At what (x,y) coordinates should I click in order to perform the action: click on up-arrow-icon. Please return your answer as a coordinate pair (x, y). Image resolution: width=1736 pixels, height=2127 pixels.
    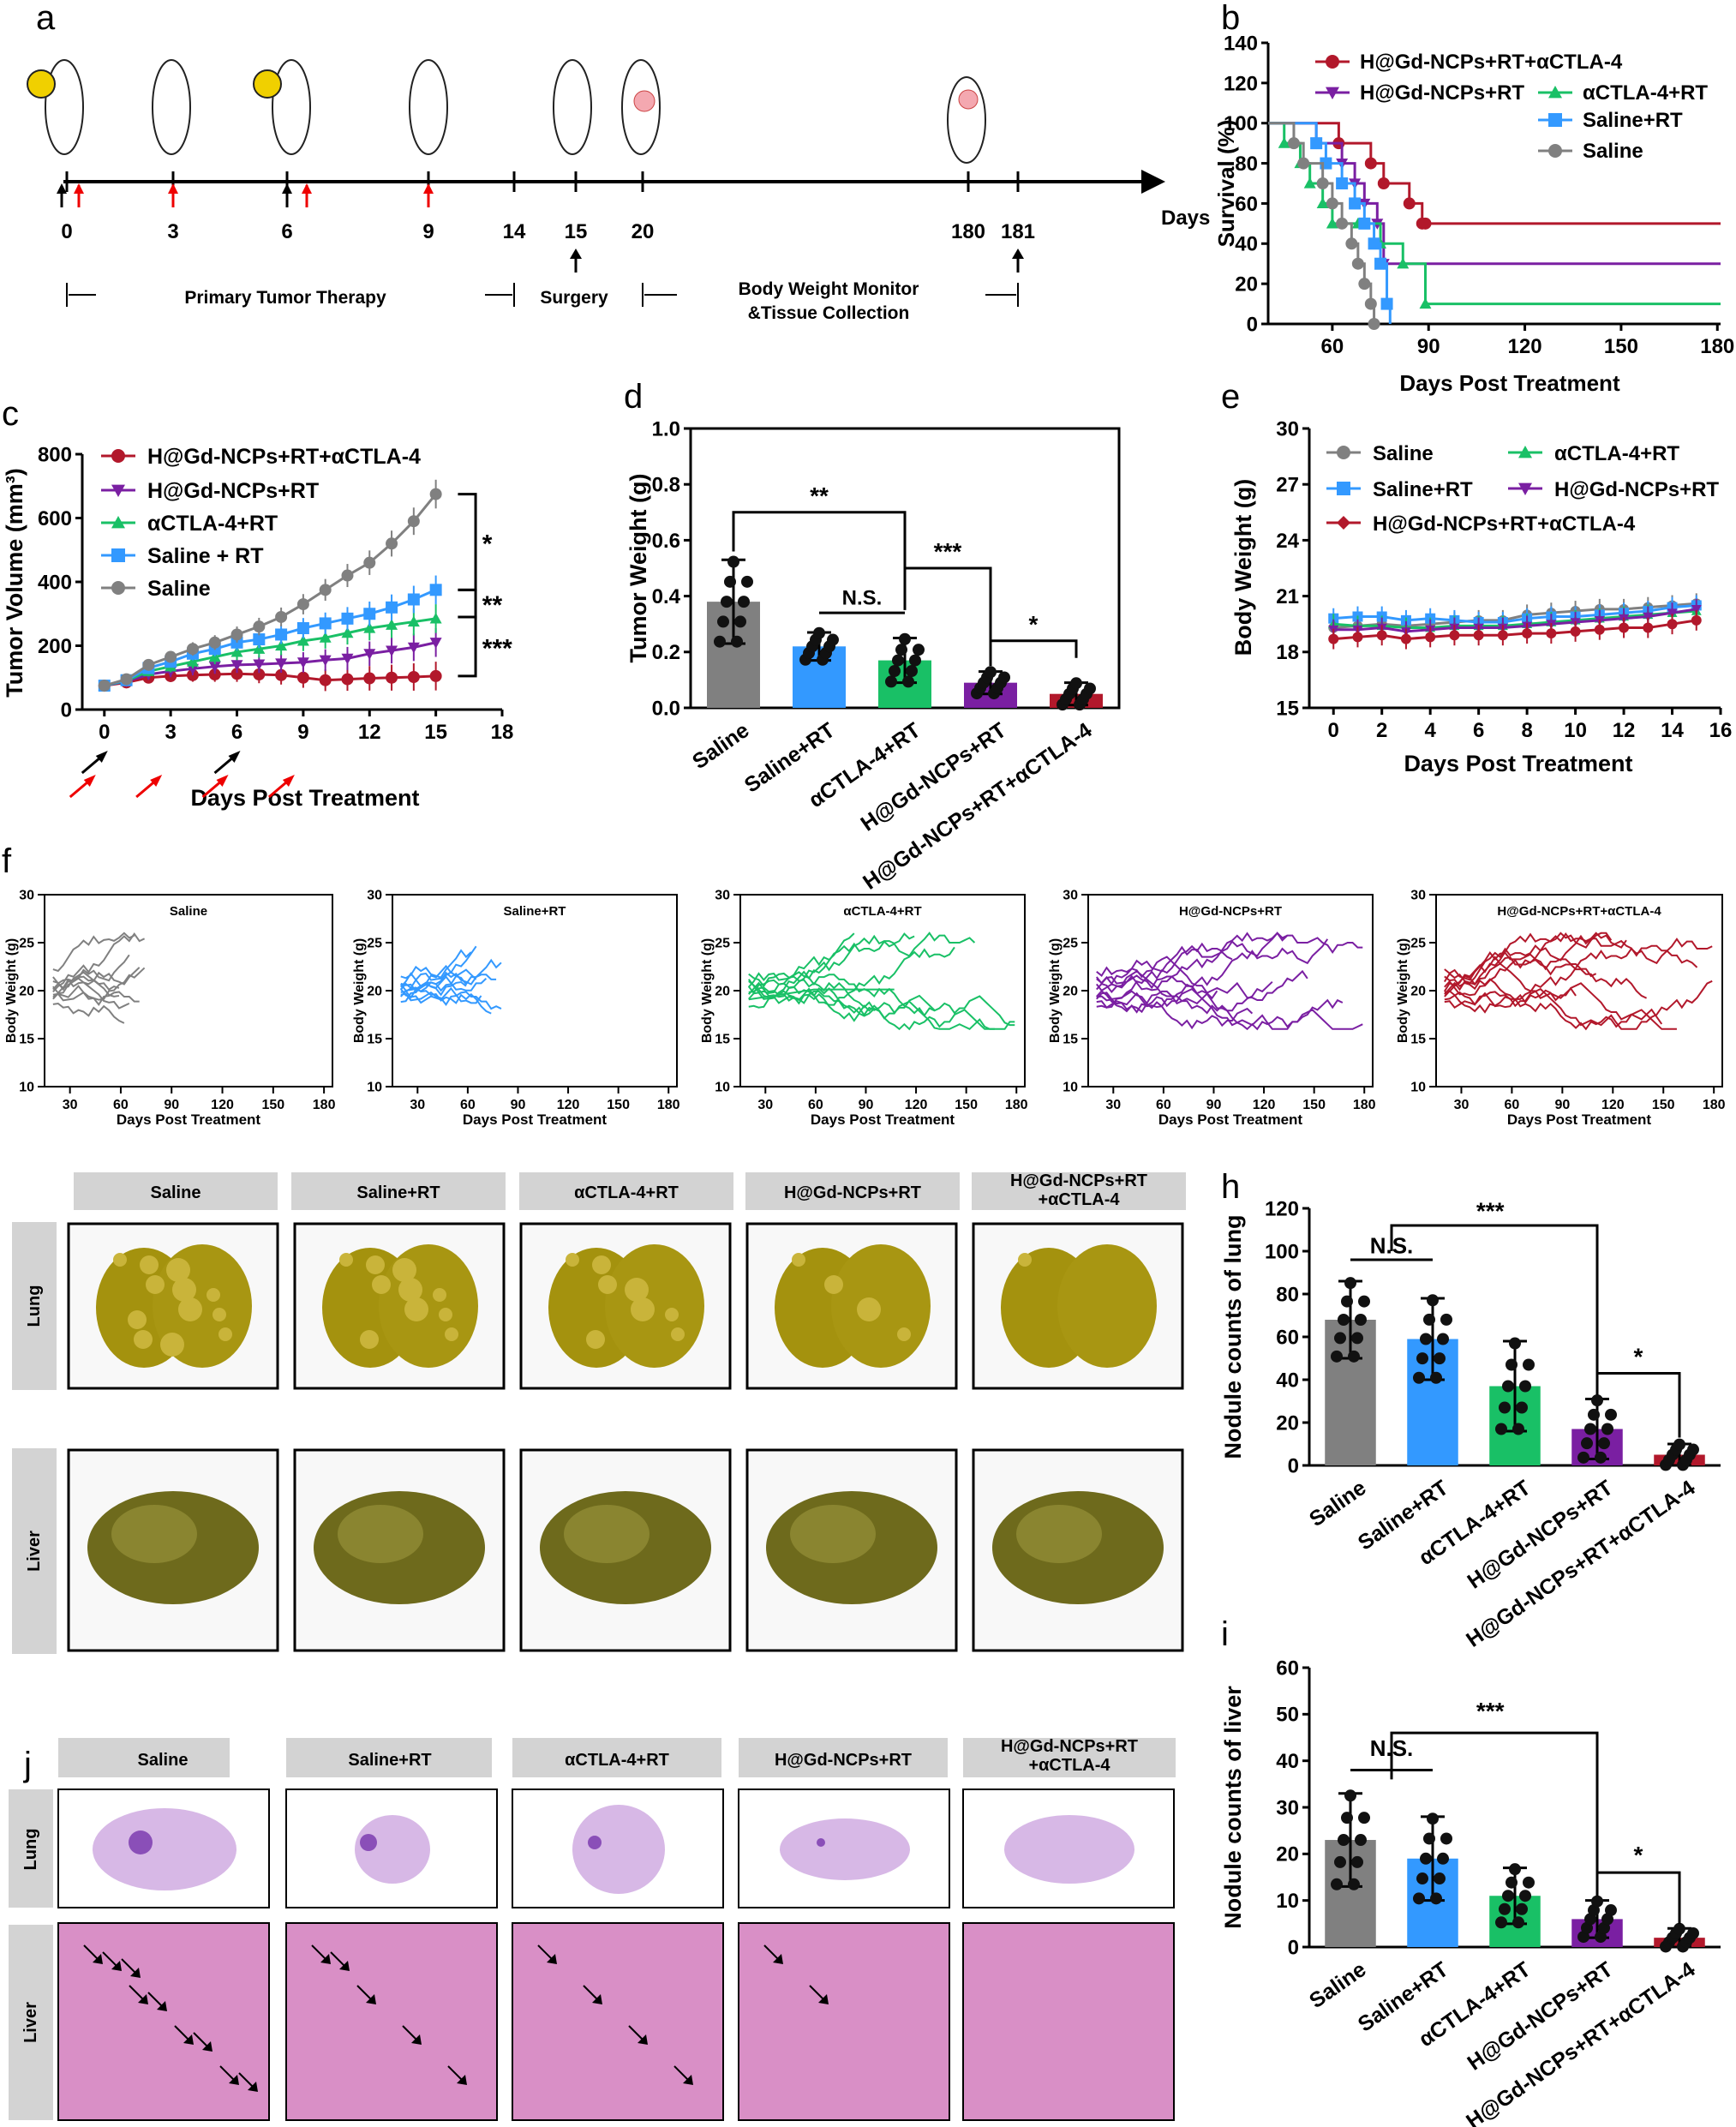
    Looking at the image, I should click on (576, 254).